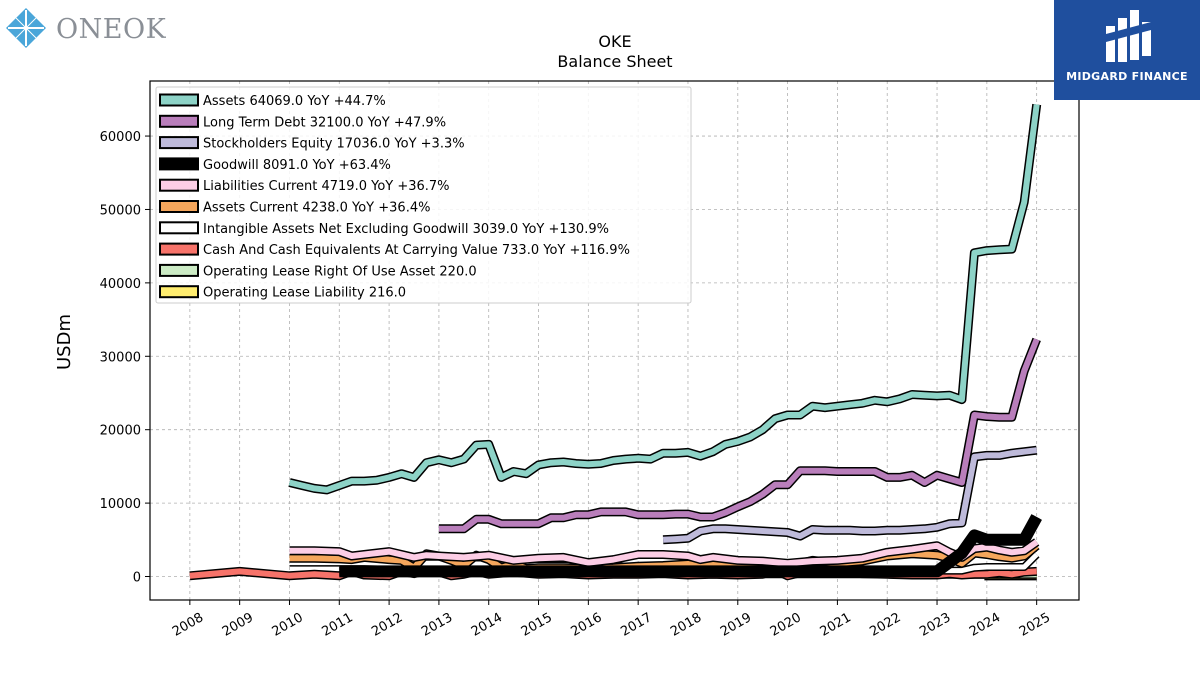 This screenshot has width=1200, height=675. What do you see at coordinates (288, 625) in the screenshot?
I see `x-tick-label: 2010` at bounding box center [288, 625].